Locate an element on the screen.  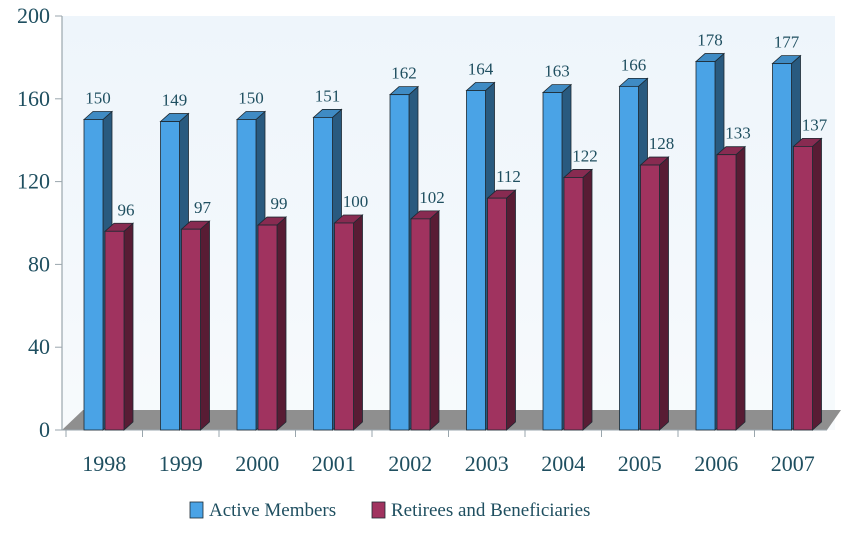
x-tick-label: 2002 is located at coordinates (410, 463).